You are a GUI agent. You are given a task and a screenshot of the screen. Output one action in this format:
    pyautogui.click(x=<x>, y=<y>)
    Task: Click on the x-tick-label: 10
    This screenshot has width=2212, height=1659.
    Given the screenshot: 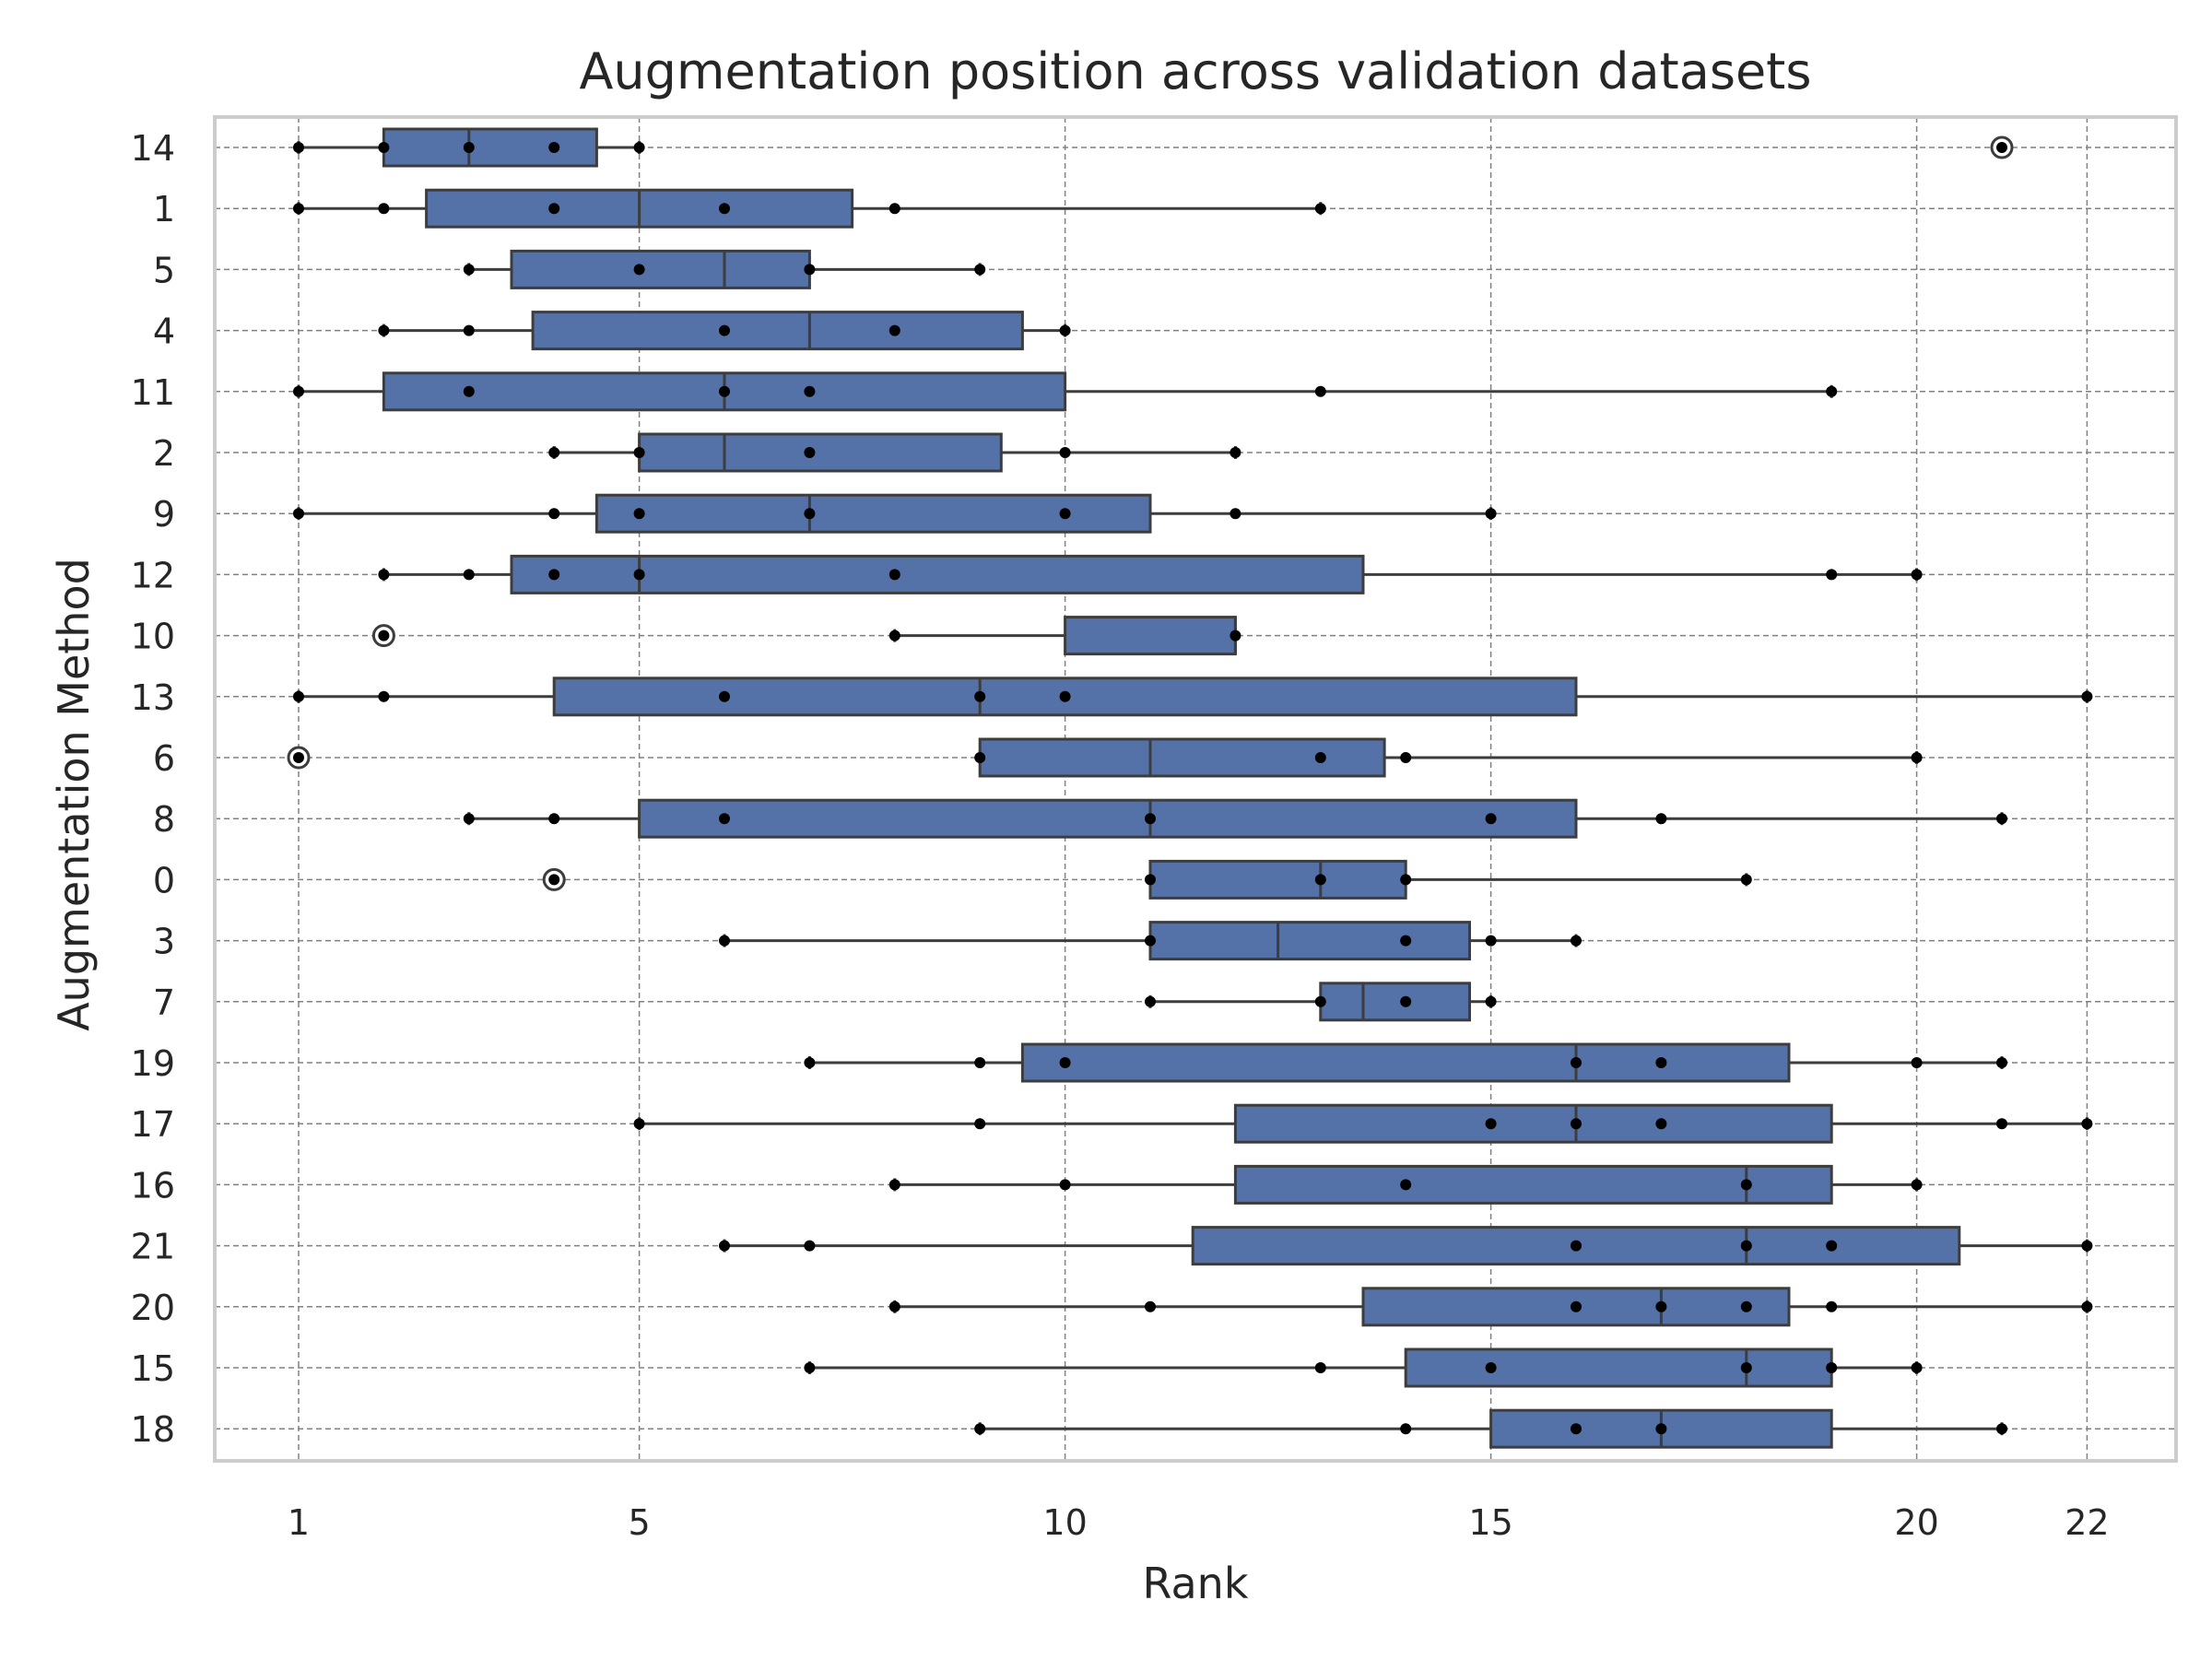 What is the action you would take?
    pyautogui.click(x=1064, y=1522)
    